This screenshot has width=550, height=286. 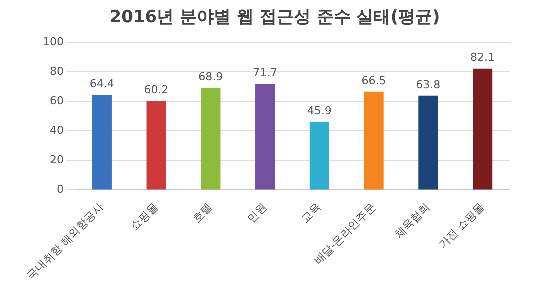 What do you see at coordinates (102, 83) in the screenshot?
I see `data-label: 64.4` at bounding box center [102, 83].